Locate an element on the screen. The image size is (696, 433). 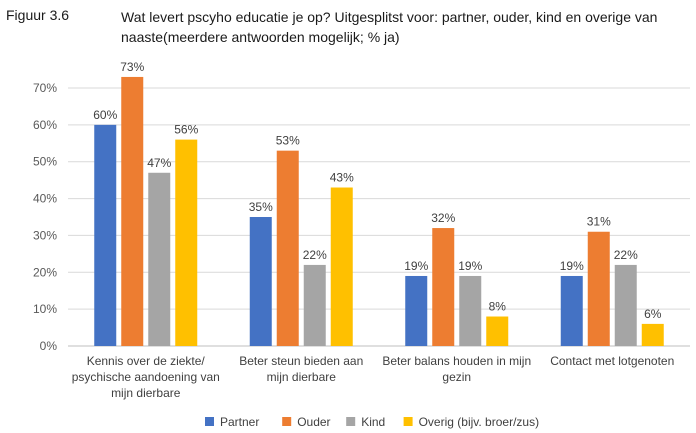
y-tick-label: 50% is located at coordinates (45, 162).